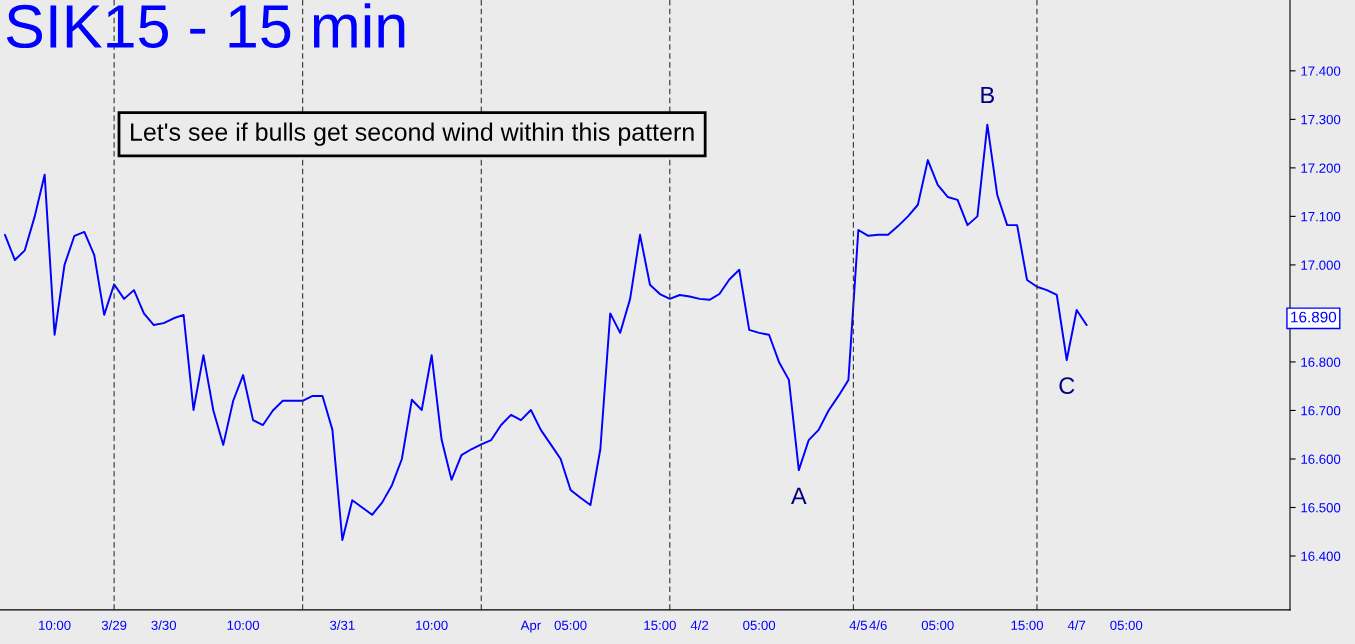 Image resolution: width=1355 pixels, height=644 pixels. Describe the element at coordinates (1321, 459) in the screenshot. I see `y-tick-label: 16.600` at that location.